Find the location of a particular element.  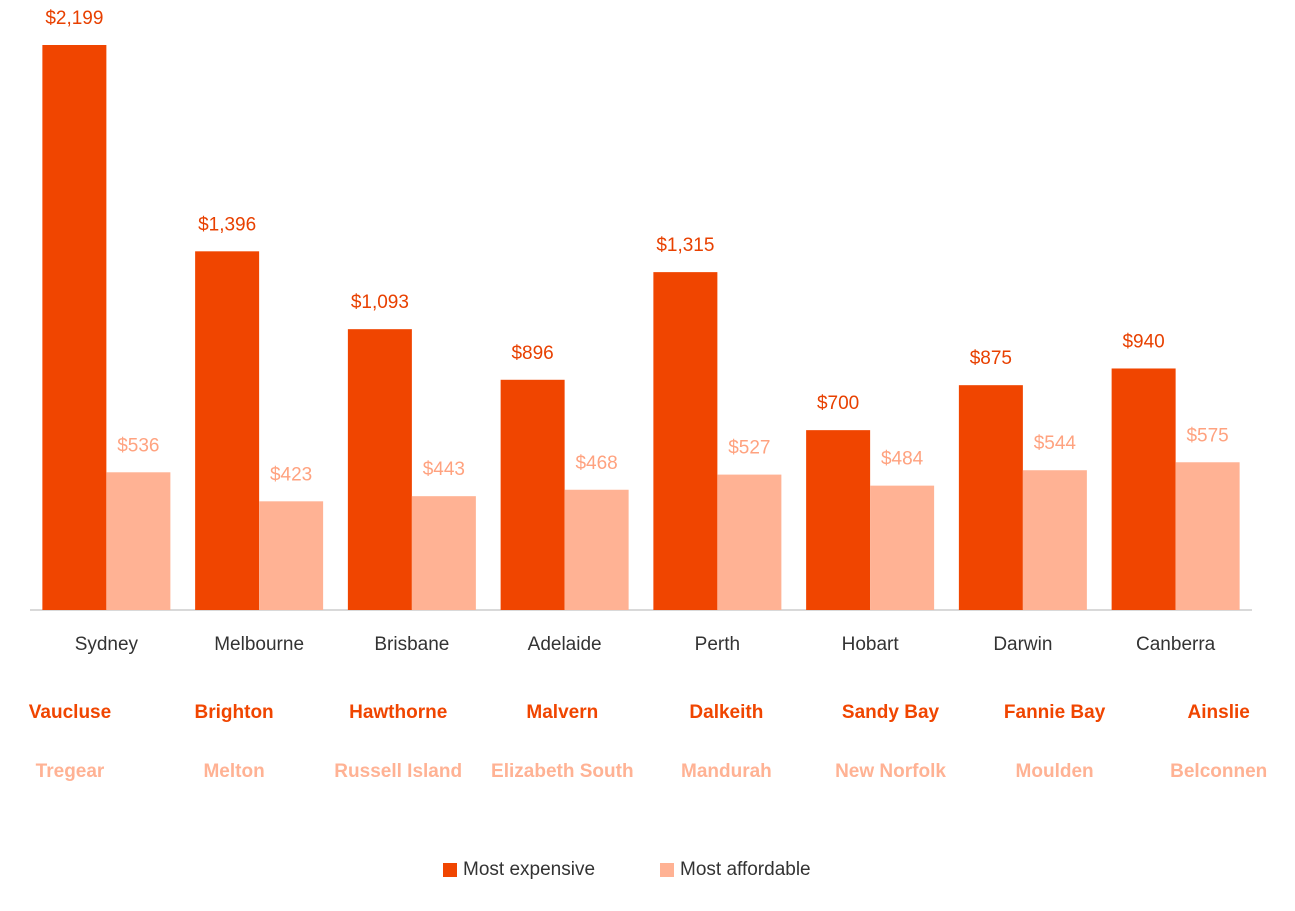

suburb-label: Vaucluse is located at coordinates (70, 712).